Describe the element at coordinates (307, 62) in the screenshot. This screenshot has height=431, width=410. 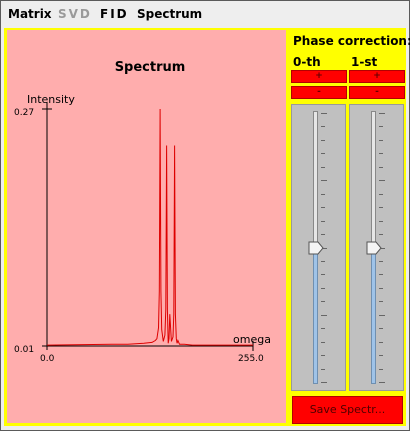
I see `zeroth-order-label: 0-th` at that location.